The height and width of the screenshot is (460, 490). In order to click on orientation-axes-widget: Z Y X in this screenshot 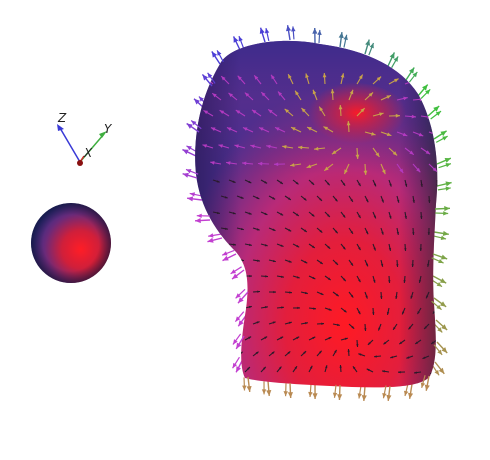, I will do `click(85, 138)`.